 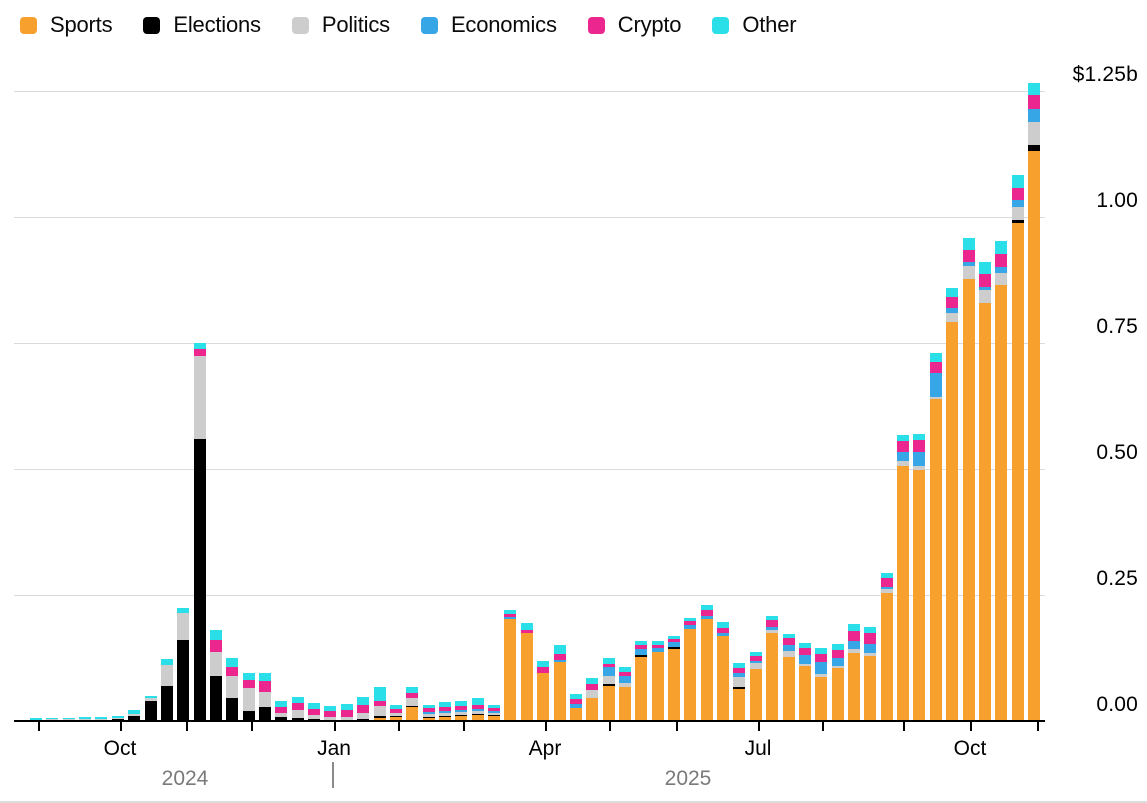 What do you see at coordinates (721, 25) in the screenshot?
I see `other-swatch-icon` at bounding box center [721, 25].